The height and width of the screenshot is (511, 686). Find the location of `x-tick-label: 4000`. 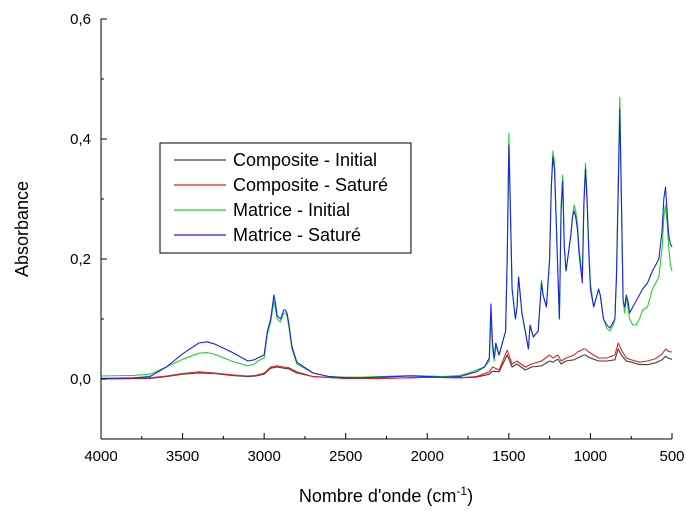

x-tick-label: 4000 is located at coordinates (100, 456).